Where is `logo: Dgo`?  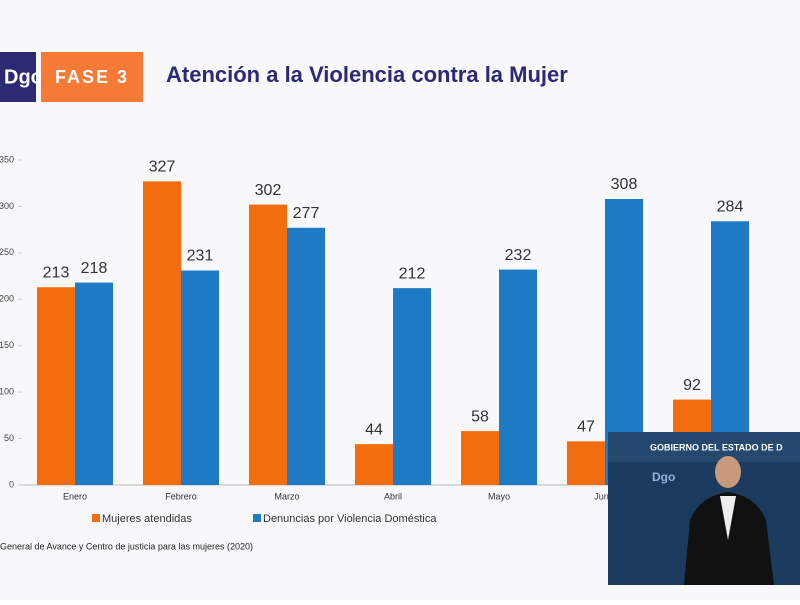
logo: Dgo is located at coordinates (23, 77).